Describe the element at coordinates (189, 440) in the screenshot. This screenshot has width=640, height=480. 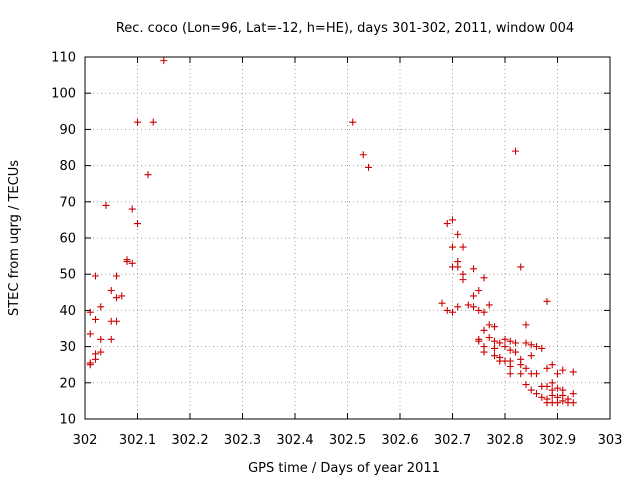
I see `x-tick-label: 302.2` at that location.